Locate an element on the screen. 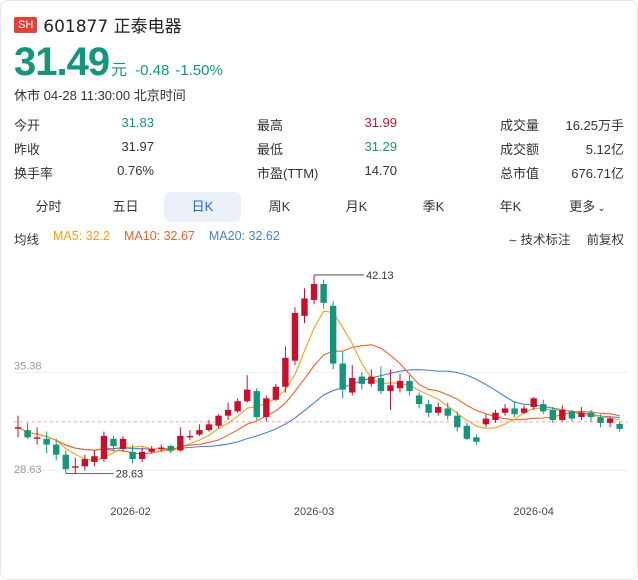 The width and height of the screenshot is (638, 580). stat-market-cap: 总市值 676.71亿 is located at coordinates (562, 172).